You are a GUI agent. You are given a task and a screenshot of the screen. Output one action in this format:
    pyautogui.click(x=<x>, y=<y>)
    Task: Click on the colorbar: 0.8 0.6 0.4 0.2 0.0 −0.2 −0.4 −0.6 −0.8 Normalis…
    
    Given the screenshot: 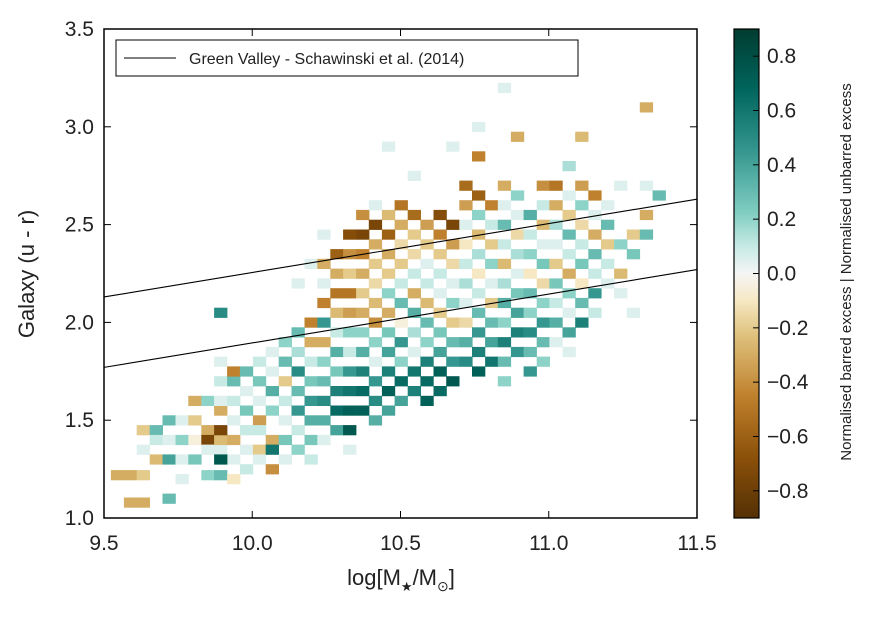 What is the action you would take?
    pyautogui.click(x=794, y=273)
    